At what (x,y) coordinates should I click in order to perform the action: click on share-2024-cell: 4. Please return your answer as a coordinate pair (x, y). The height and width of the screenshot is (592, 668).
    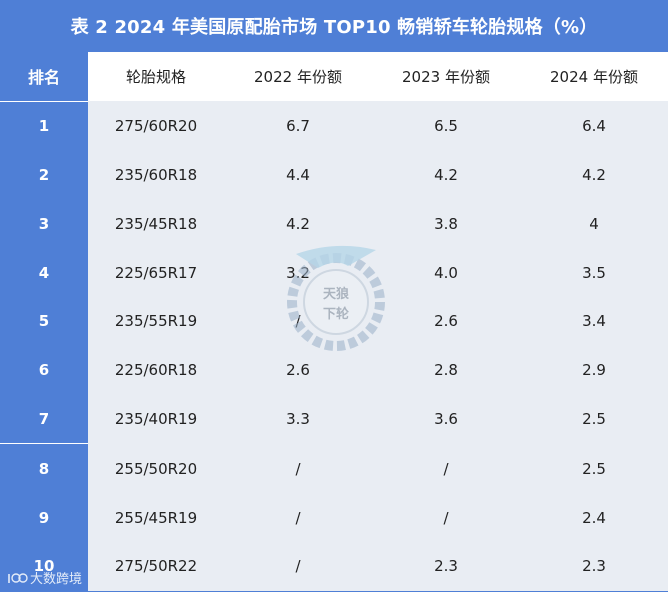
    Looking at the image, I should click on (594, 224).